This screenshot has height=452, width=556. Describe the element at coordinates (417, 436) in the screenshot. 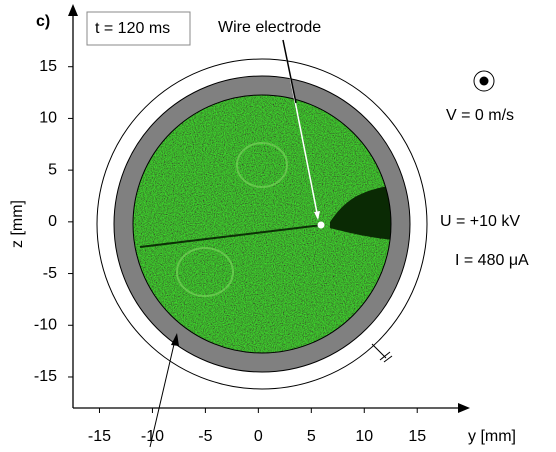

I see `x-tick-label: 15` at that location.